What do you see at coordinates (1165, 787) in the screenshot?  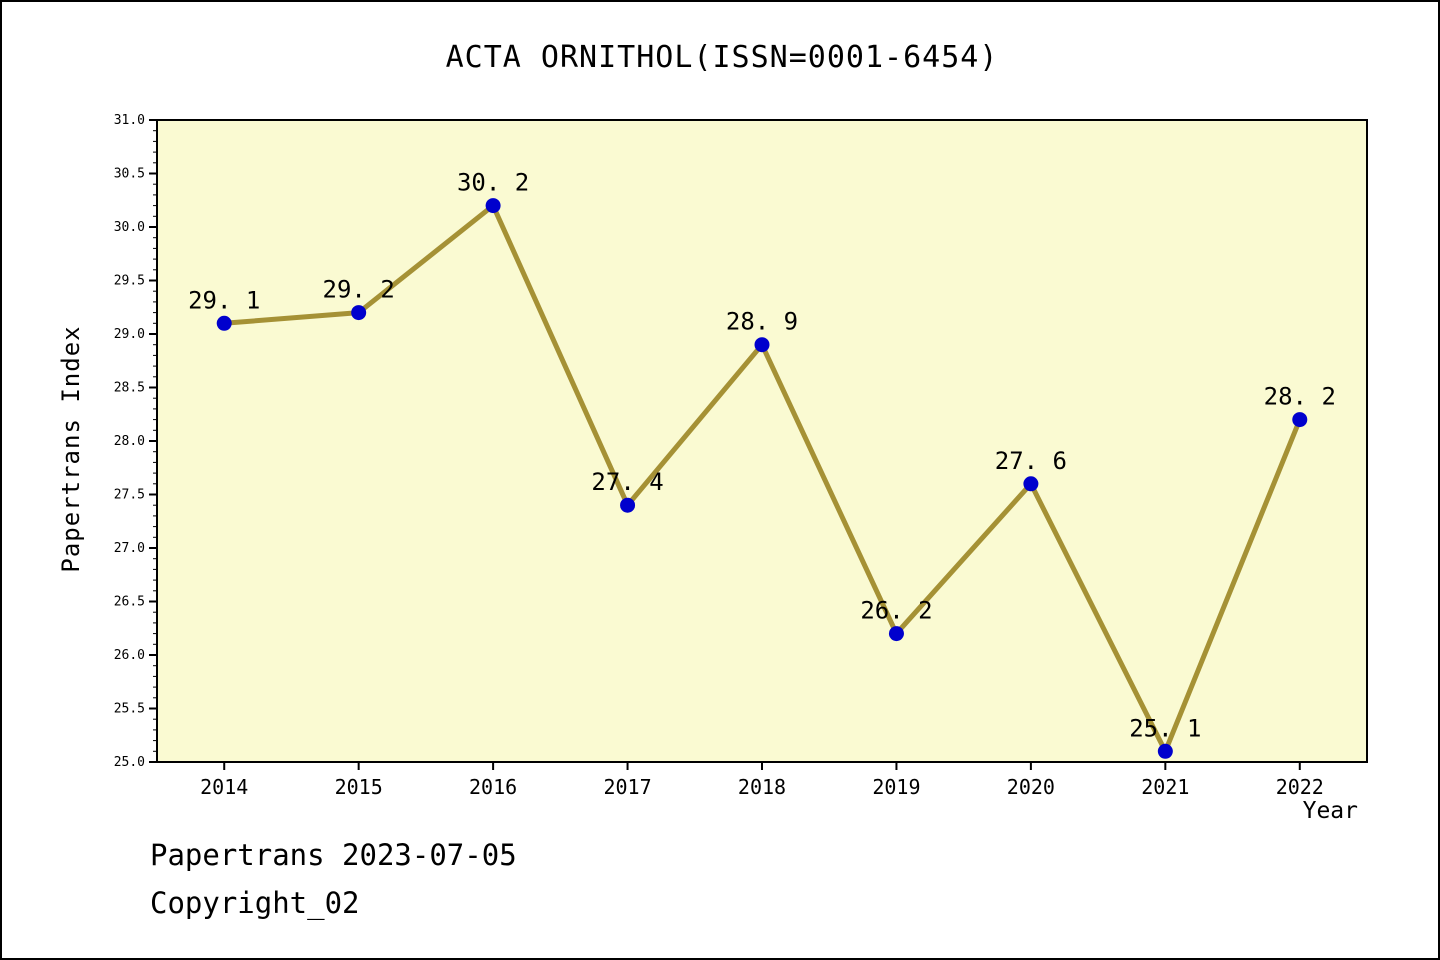 I see `svg-text: 2021` at bounding box center [1165, 787].